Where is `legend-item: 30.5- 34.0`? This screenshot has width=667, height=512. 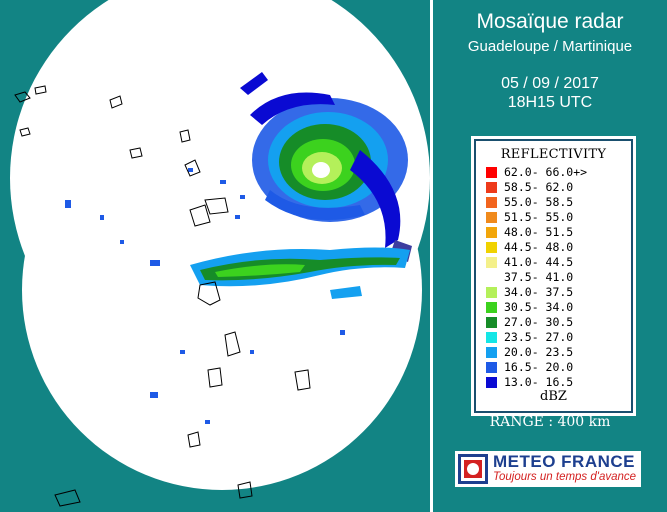 legend-item: 30.5- 34.0 is located at coordinates (556, 307).